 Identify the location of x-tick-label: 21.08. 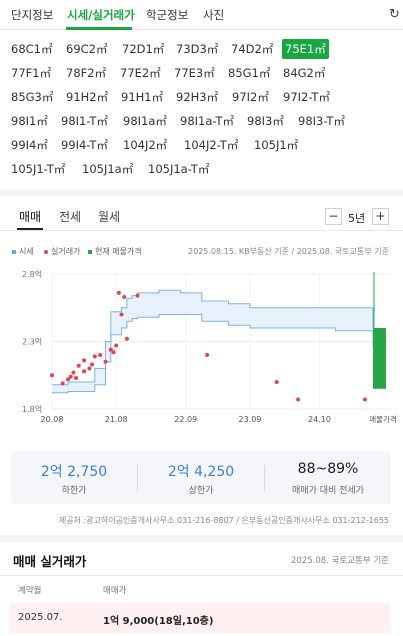
(116, 419).